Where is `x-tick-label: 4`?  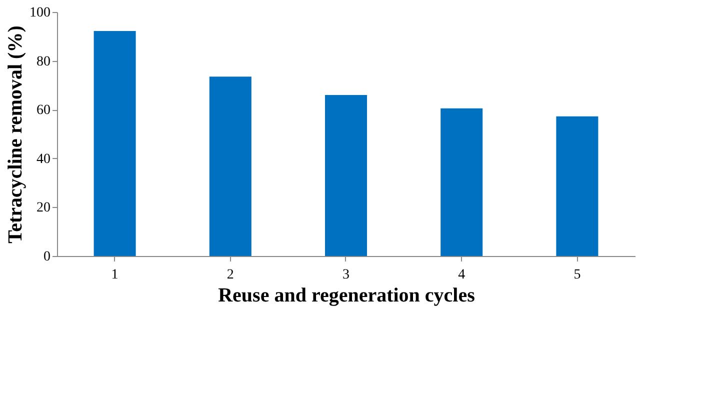 x-tick-label: 4 is located at coordinates (462, 275).